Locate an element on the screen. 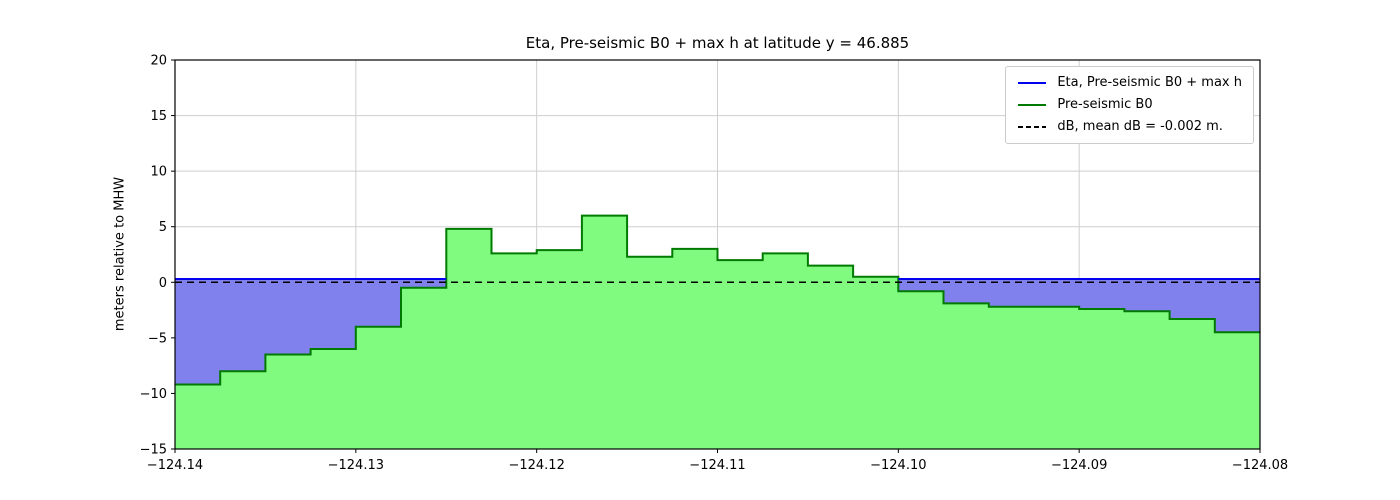 The width and height of the screenshot is (1400, 500). legend-entry: Pre-seismic B0 is located at coordinates (1129, 104).